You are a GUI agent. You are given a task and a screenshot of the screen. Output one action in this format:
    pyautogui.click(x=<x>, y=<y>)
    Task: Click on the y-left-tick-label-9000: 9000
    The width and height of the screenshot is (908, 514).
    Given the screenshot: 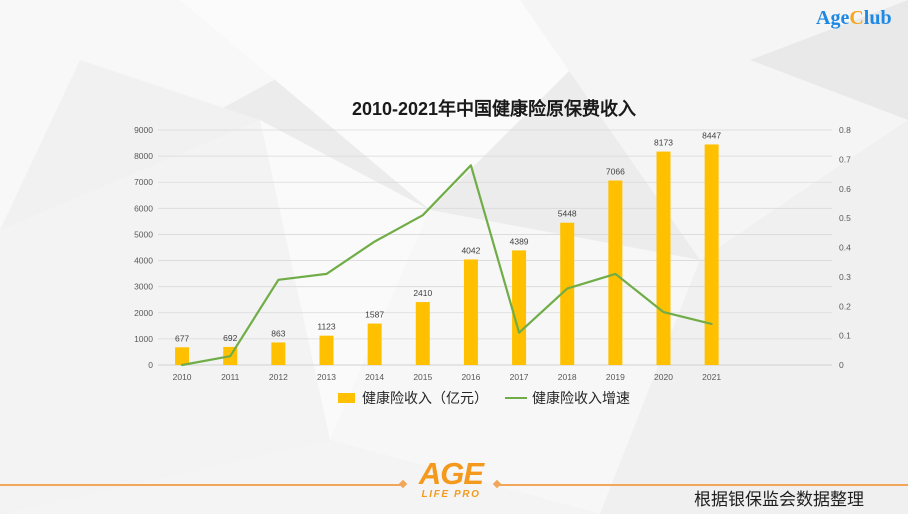 What is the action you would take?
    pyautogui.click(x=143, y=130)
    